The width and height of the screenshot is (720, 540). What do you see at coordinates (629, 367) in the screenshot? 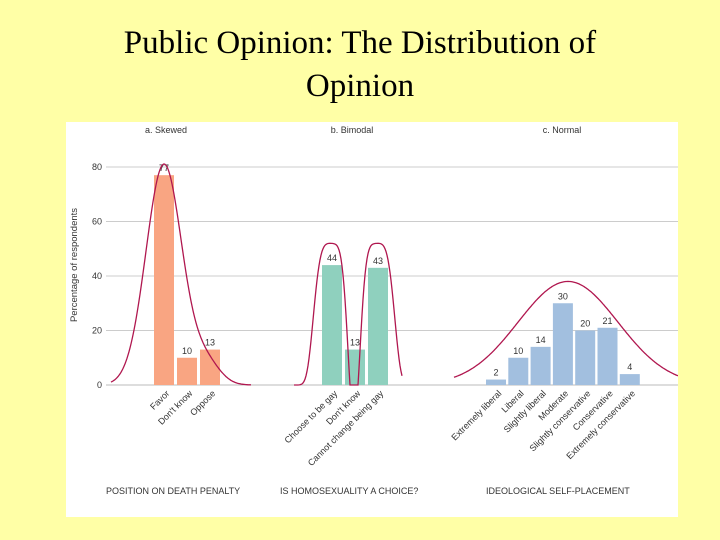
I see `bar-value-label: 4` at bounding box center [629, 367].